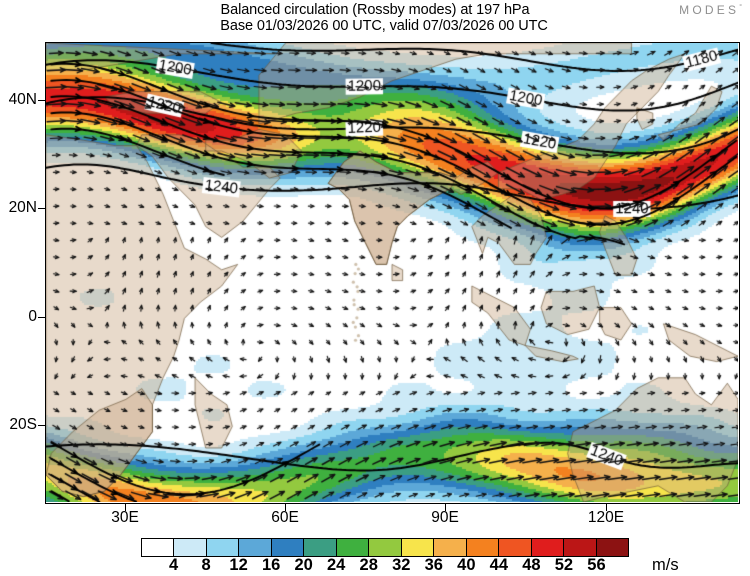 The height and width of the screenshot is (576, 750). What do you see at coordinates (42, 100) in the screenshot?
I see `ytick-mark-40n` at bounding box center [42, 100].